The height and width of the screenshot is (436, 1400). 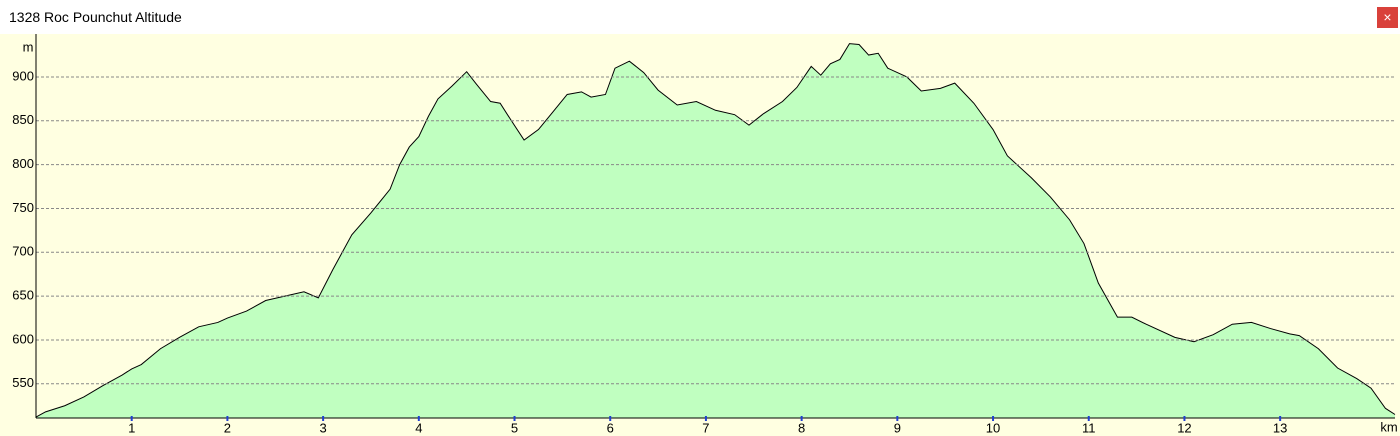 What do you see at coordinates (705, 427) in the screenshot?
I see `x-tick-label: 7` at bounding box center [705, 427].